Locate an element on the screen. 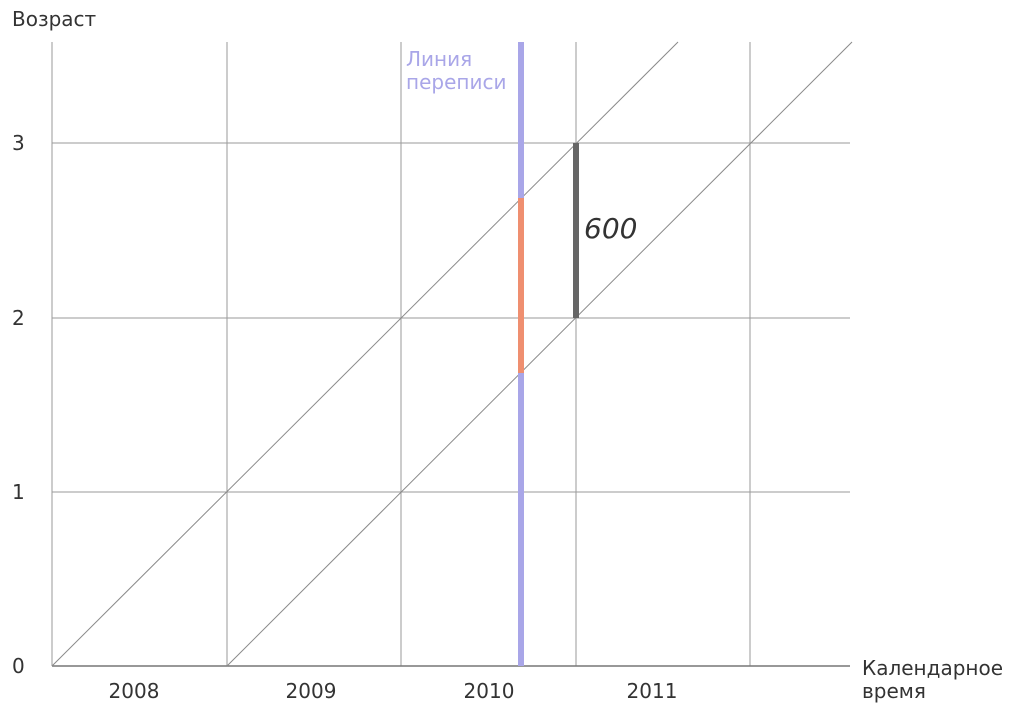 Image resolution: width=1024 pixels, height=720 pixels. x-axis-title: Календарное время is located at coordinates (935, 679).